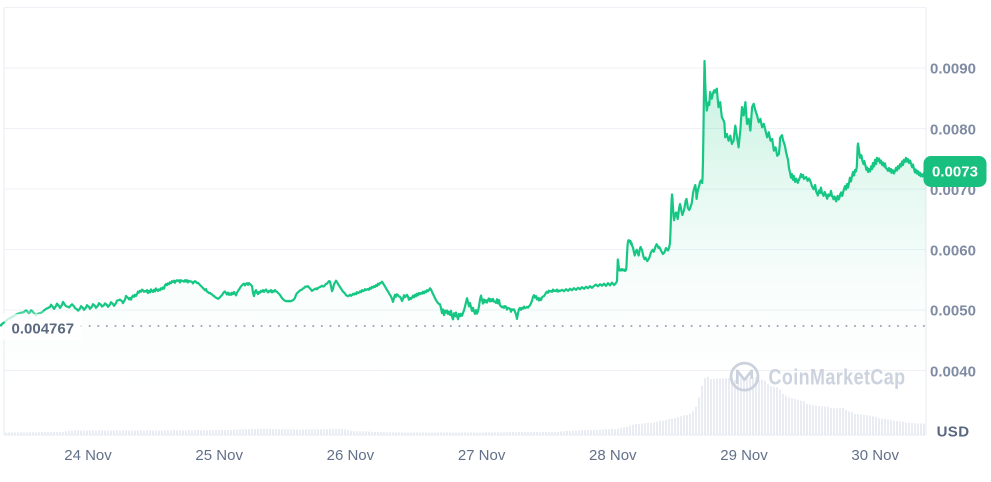  I want to click on svg-text: 0.0040, so click(953, 371).